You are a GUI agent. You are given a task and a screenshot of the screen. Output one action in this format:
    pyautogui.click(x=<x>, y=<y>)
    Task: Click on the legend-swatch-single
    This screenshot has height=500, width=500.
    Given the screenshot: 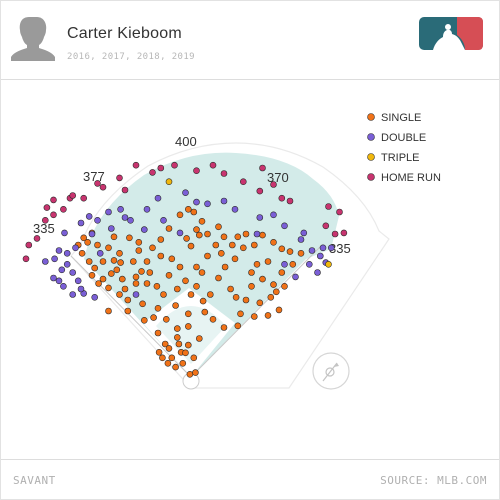 What is the action you would take?
    pyautogui.click(x=371, y=117)
    